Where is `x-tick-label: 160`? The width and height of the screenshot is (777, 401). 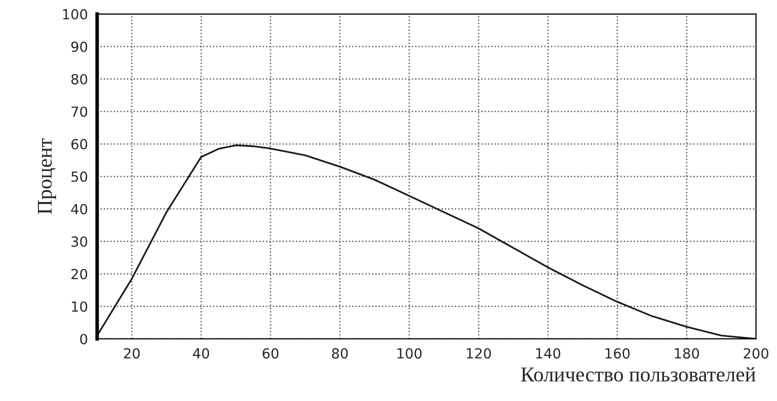
x-tick-label: 160 is located at coordinates (618, 353).